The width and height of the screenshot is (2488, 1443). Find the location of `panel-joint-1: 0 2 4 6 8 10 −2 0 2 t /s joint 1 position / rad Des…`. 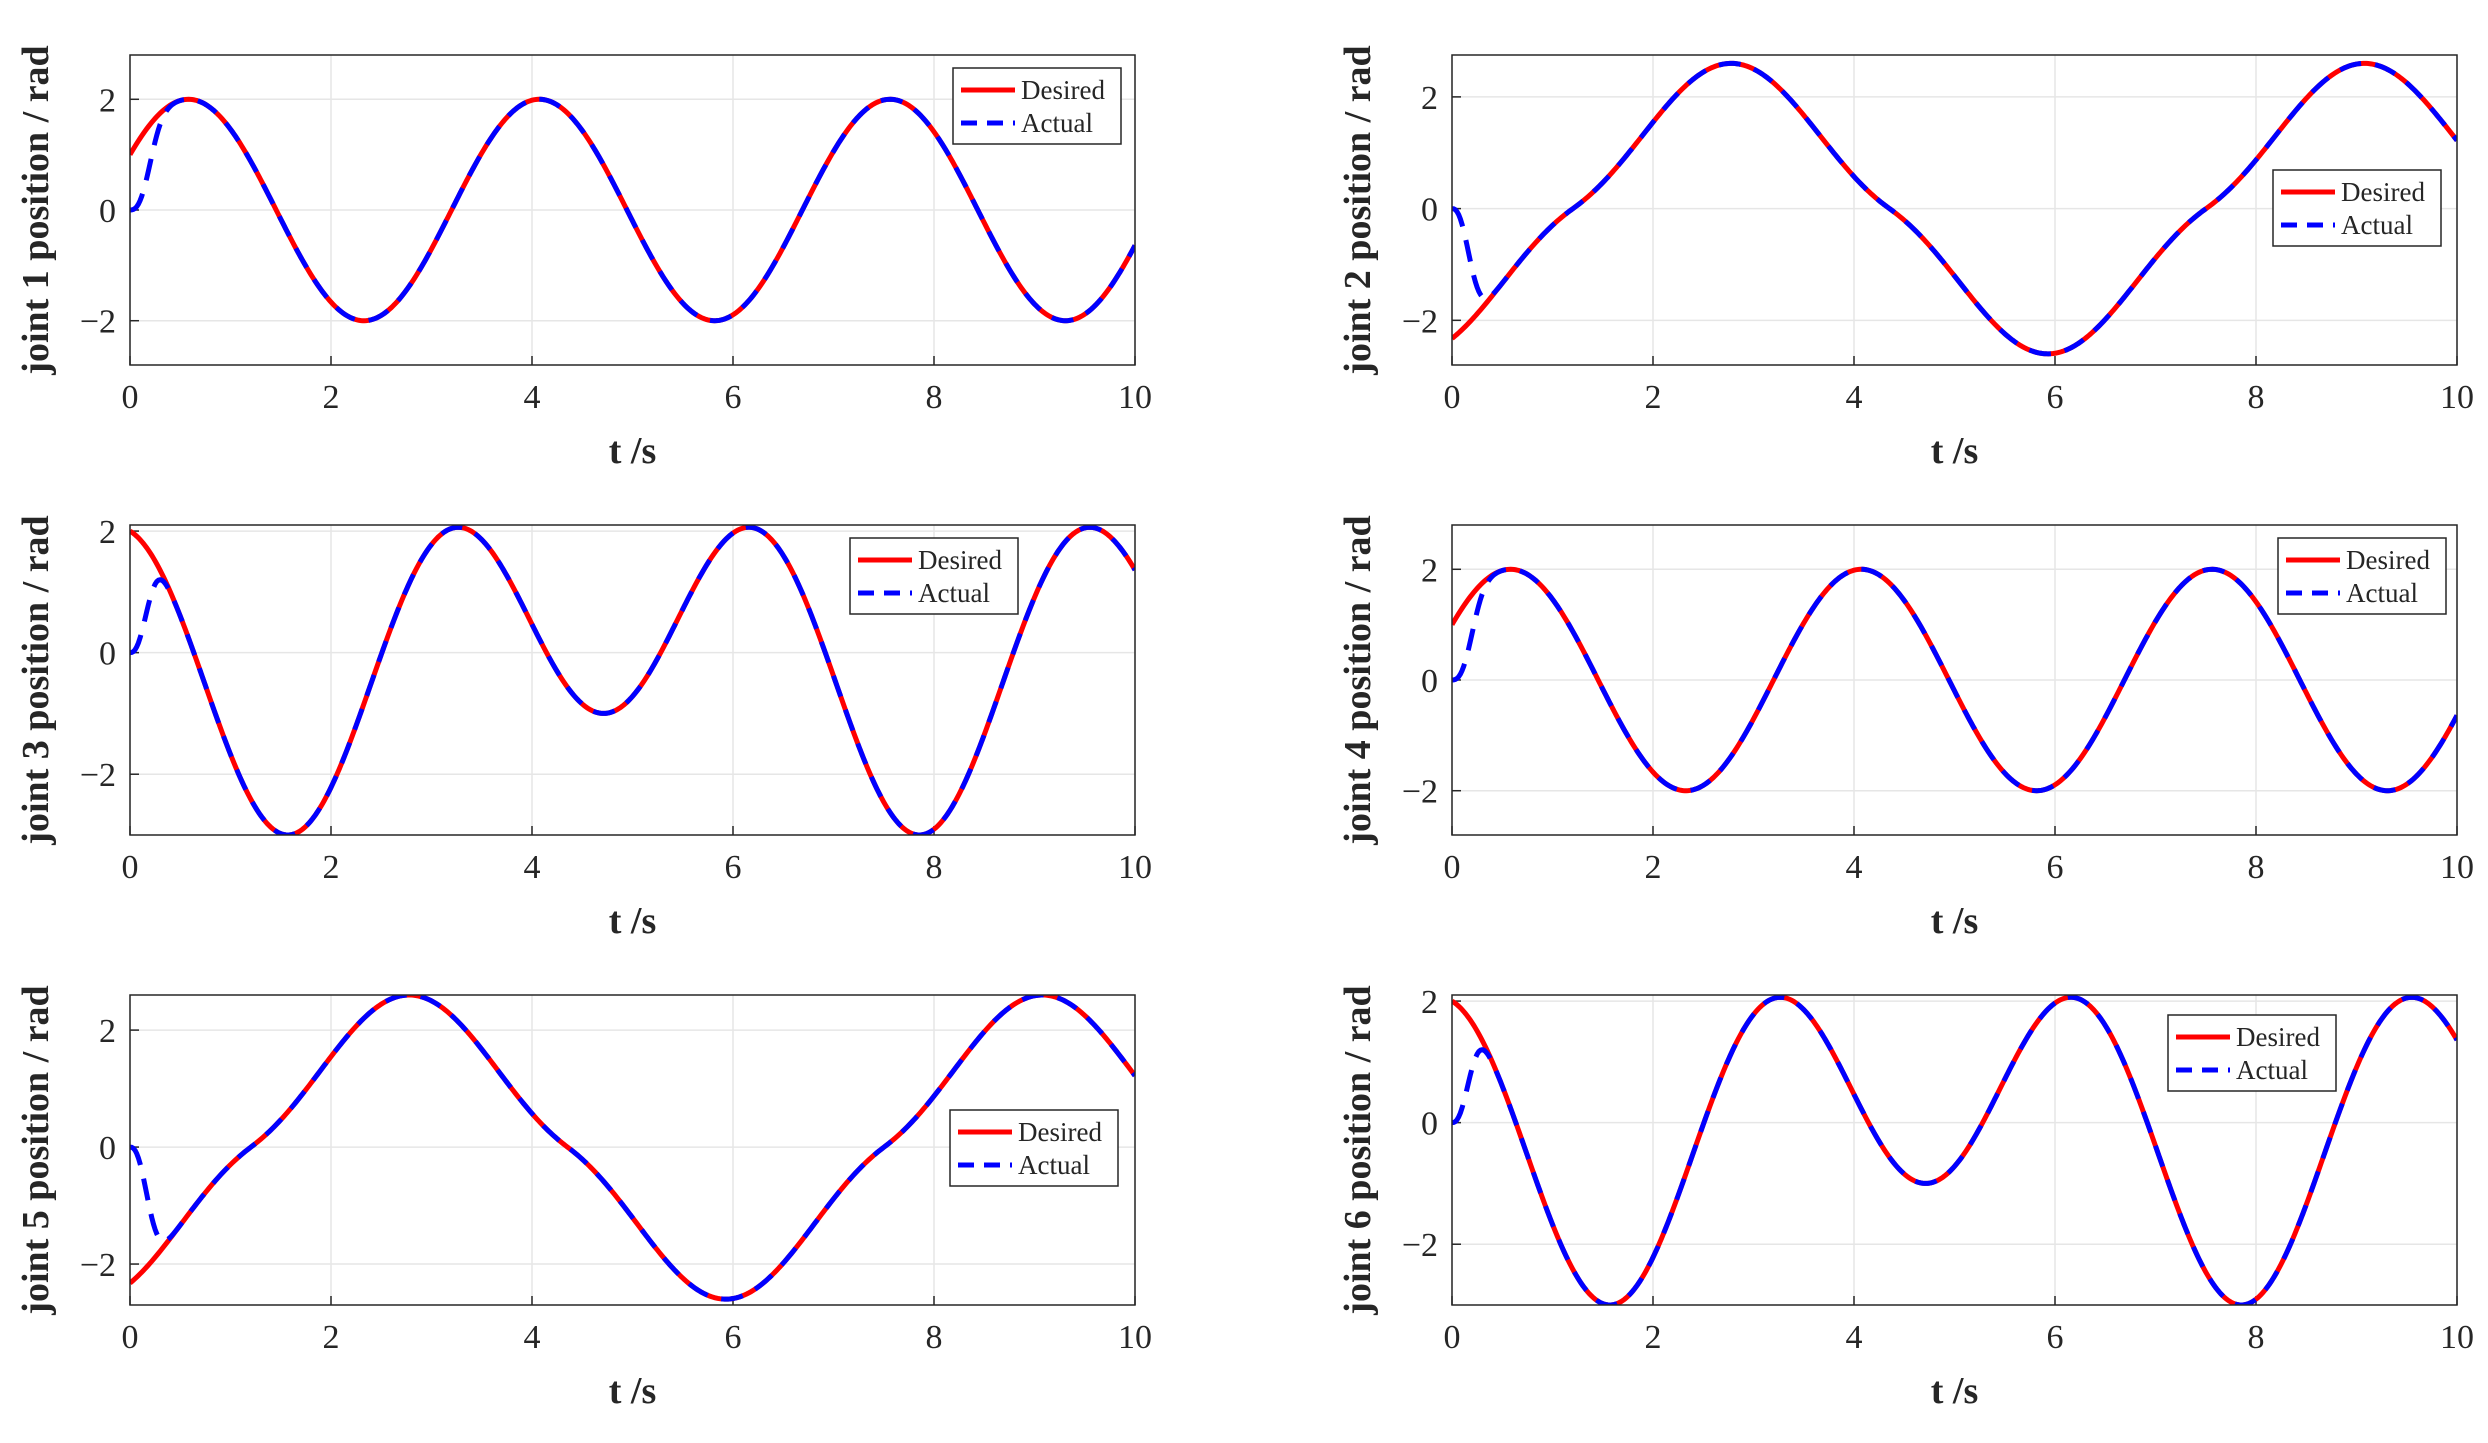

panel-joint-1: 0 2 4 6 8 10 −2 0 2 t /s joint 1 position / rad Des… is located at coordinates (583, 258).